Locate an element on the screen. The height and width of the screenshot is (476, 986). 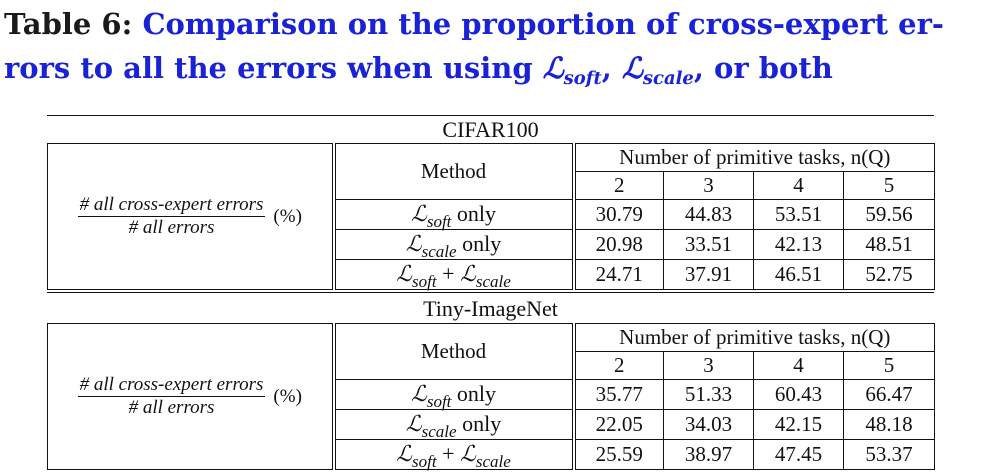
value-cell: 22.05 is located at coordinates (618, 424).